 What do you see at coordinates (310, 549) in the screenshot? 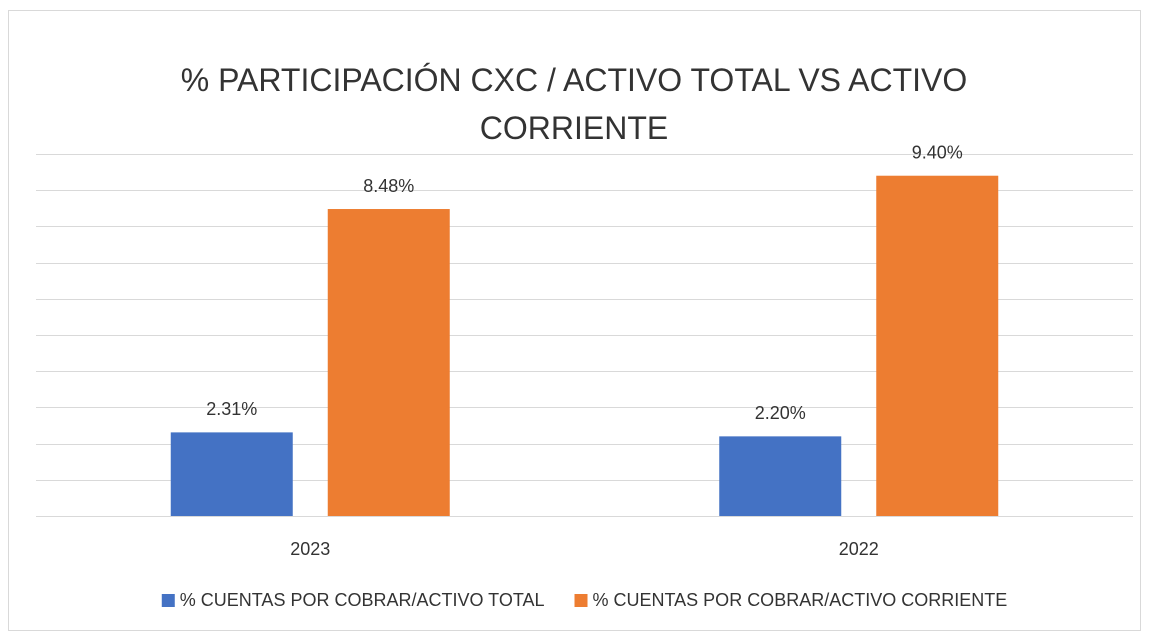
I see `x-tick-label: 2023` at bounding box center [310, 549].